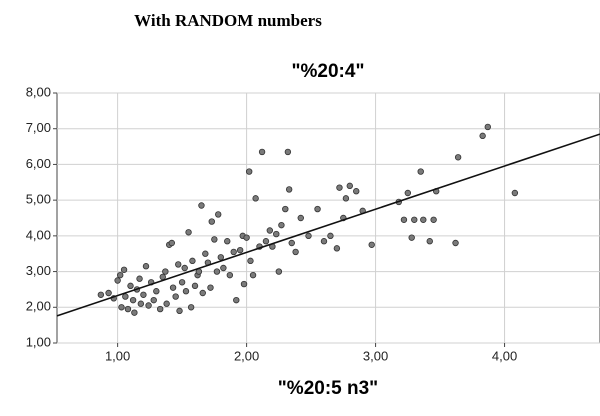 The width and height of the screenshot is (600, 416). I want to click on x-tick-label: 3,00, so click(375, 355).